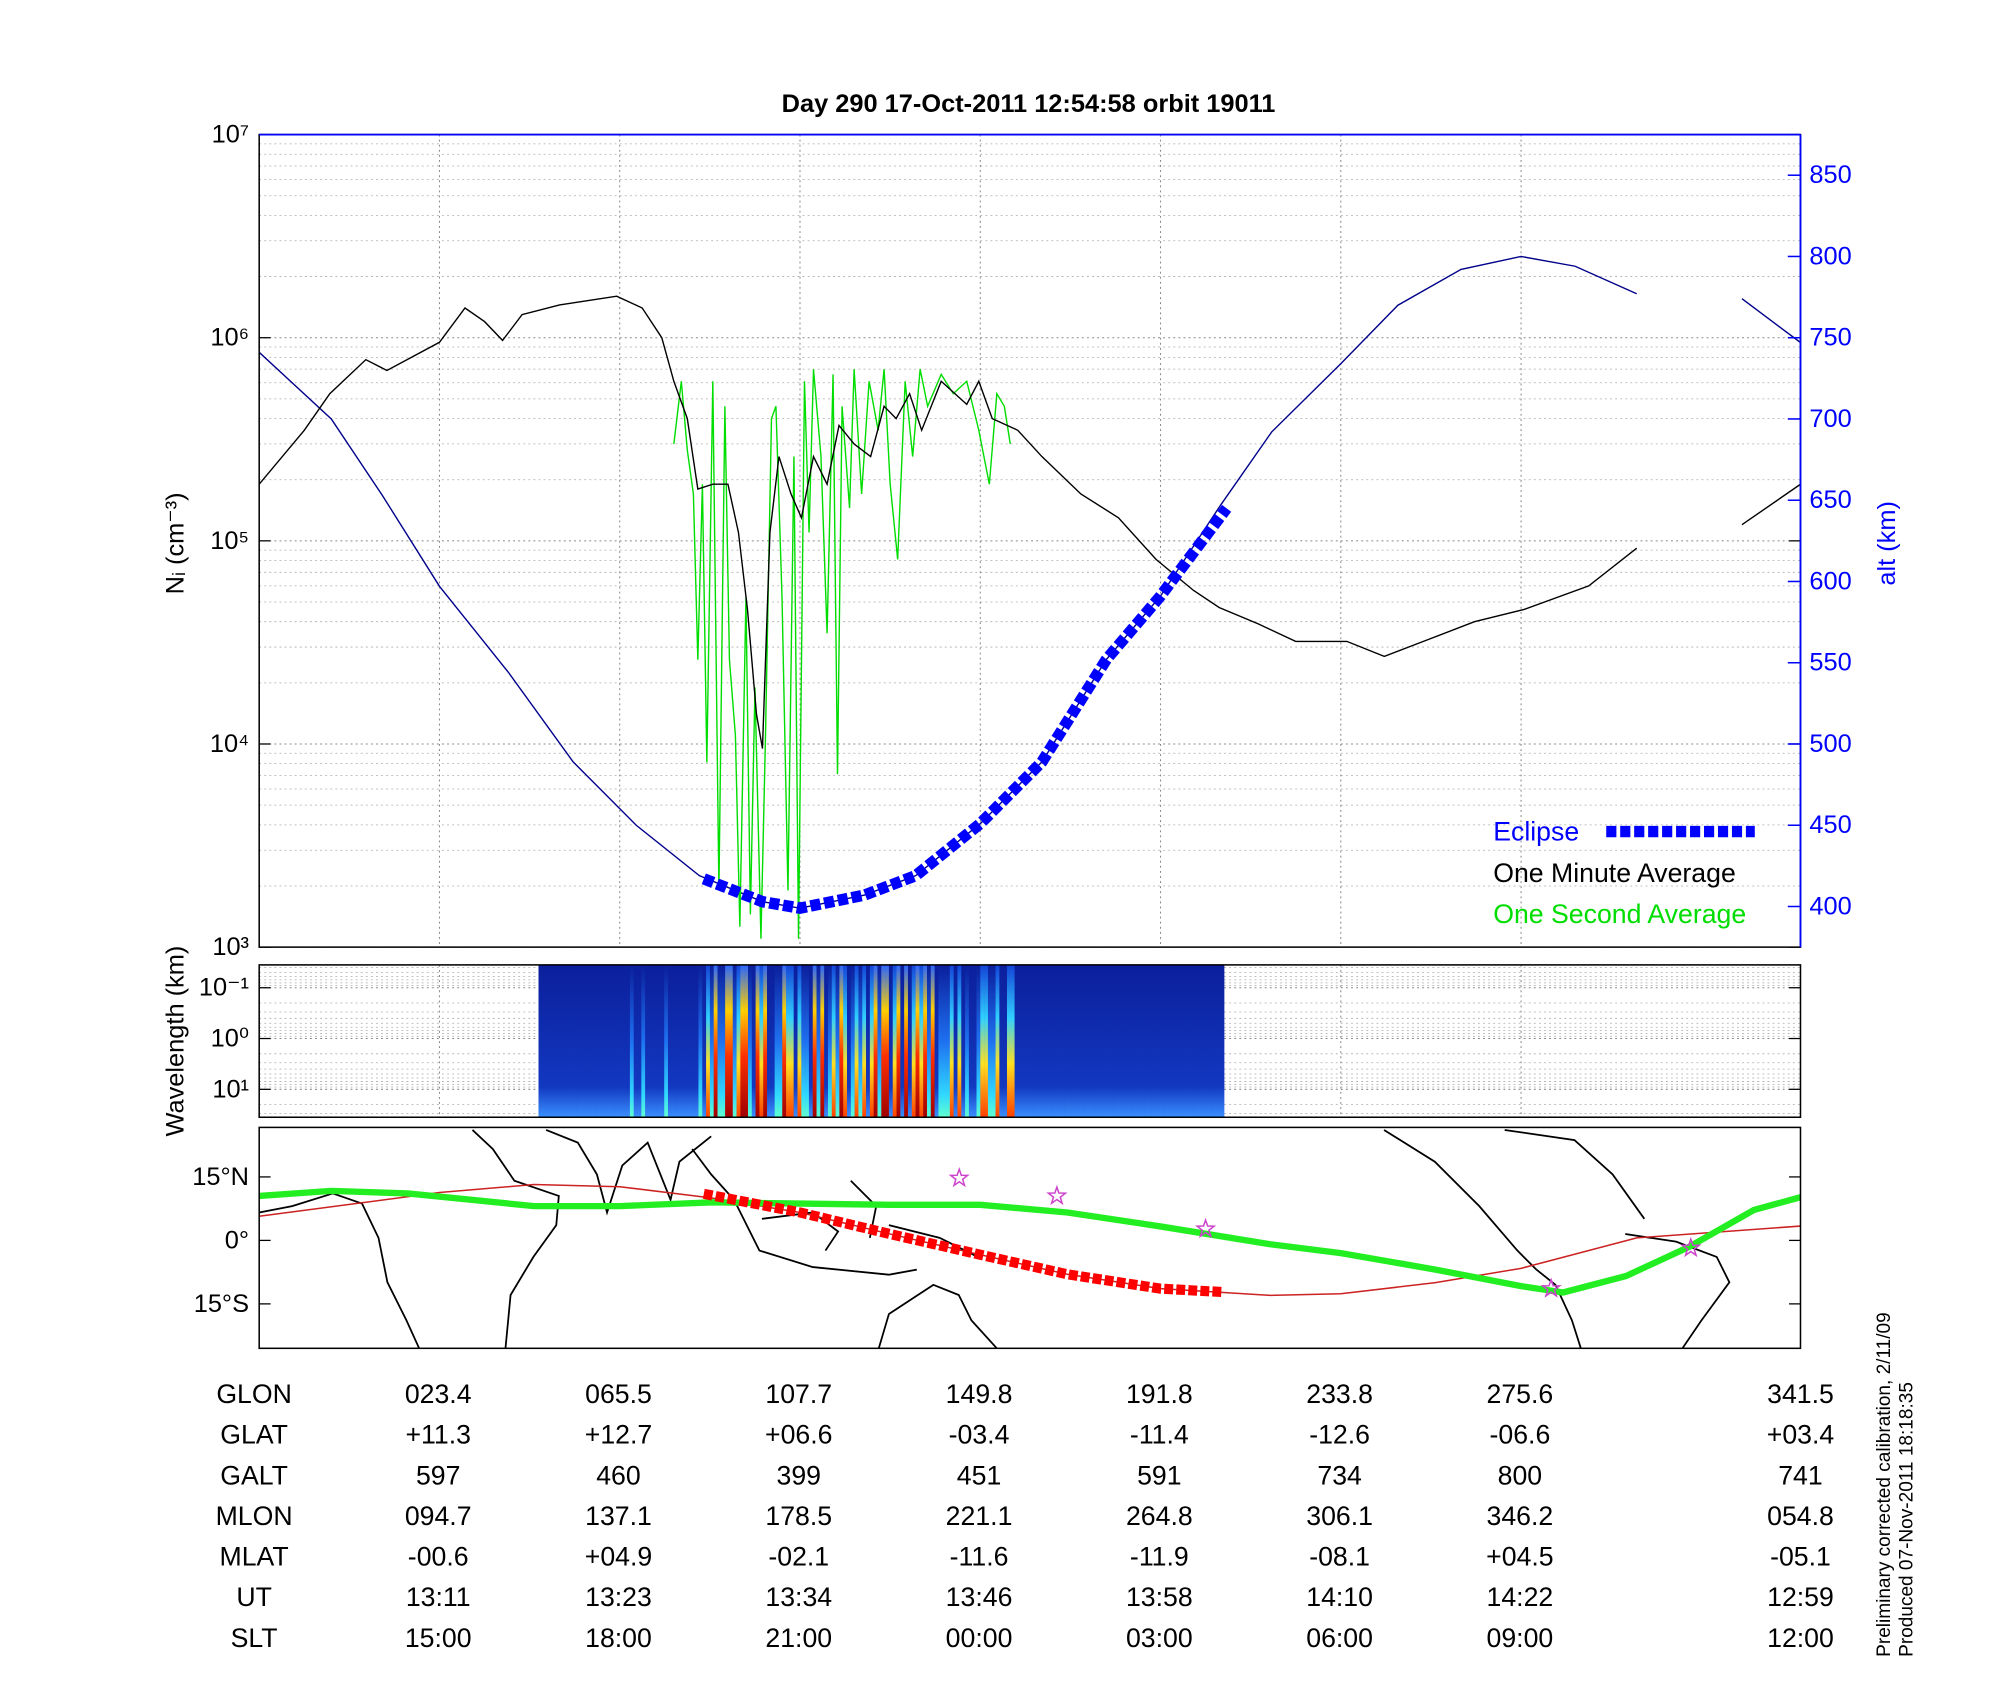  I want to click on table-cell: 18:00, so click(618, 1638).